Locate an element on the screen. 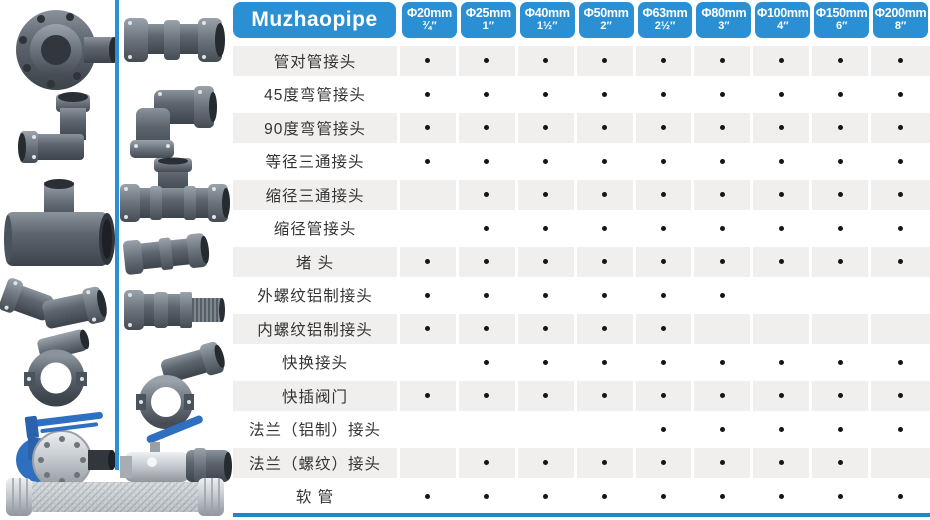 The height and width of the screenshot is (520, 930). table-row: 45度弯管接头 is located at coordinates (581, 94).